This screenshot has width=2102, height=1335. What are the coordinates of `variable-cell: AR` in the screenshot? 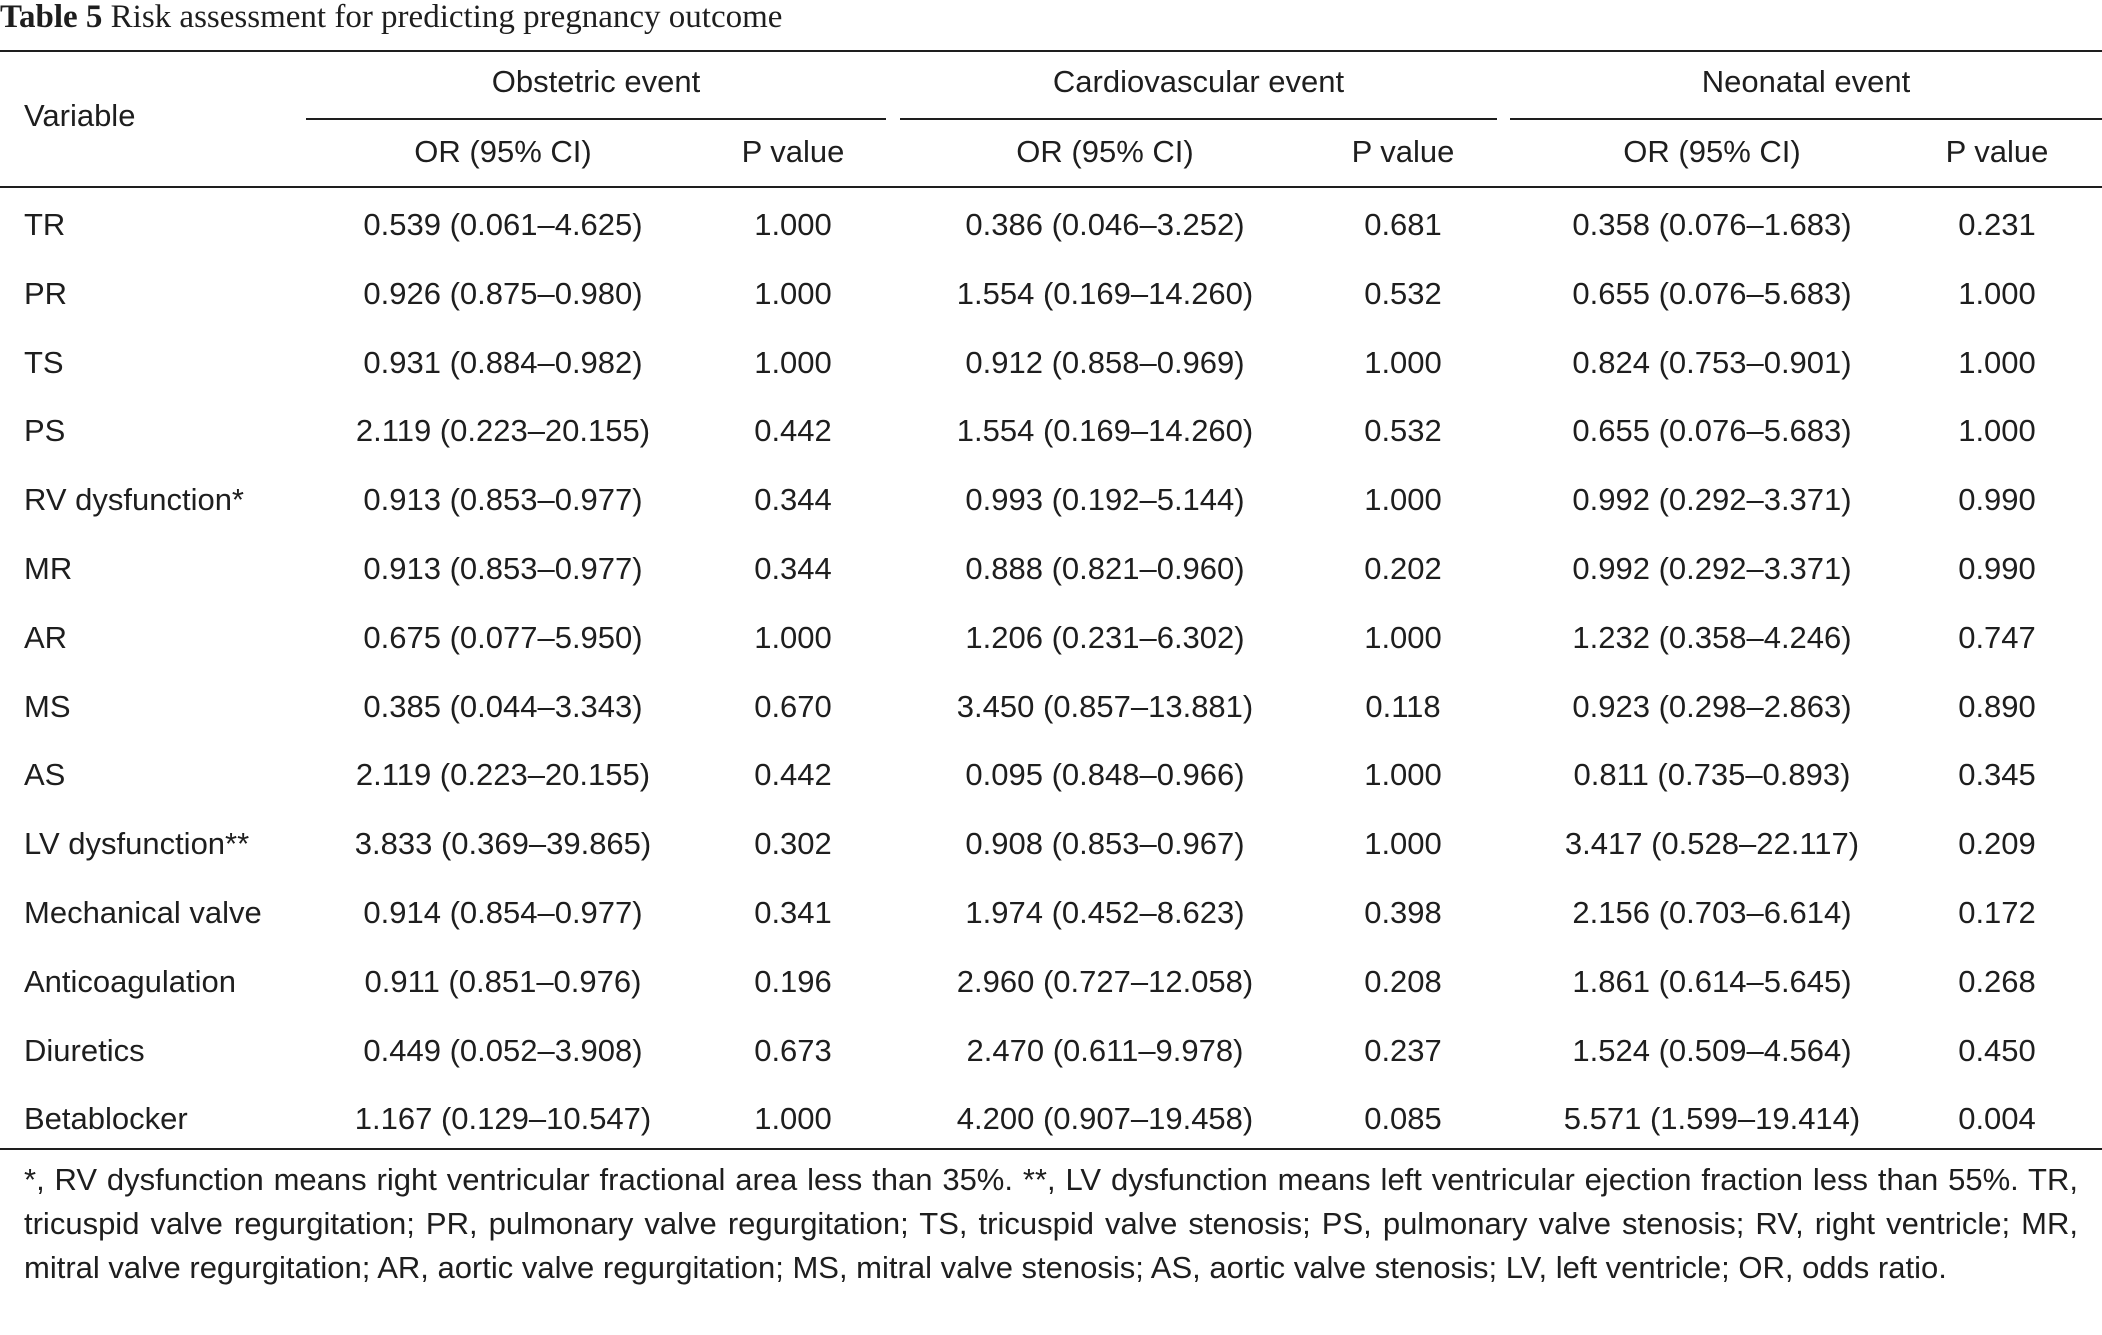 It's located at (46, 637).